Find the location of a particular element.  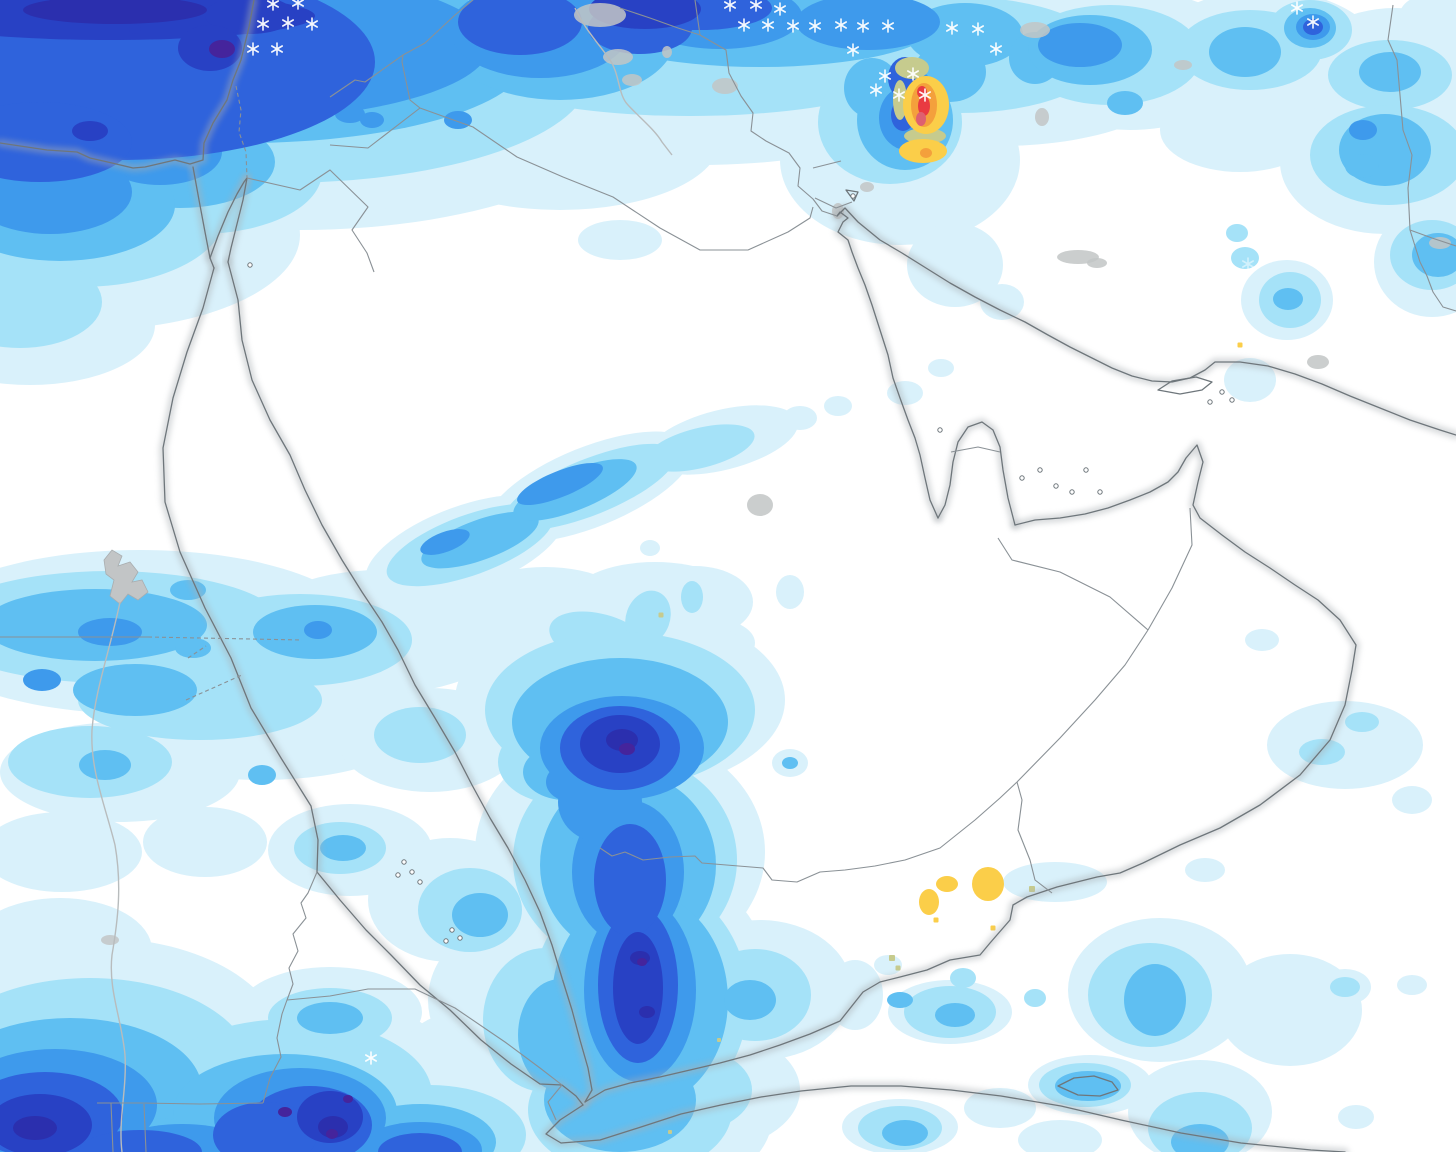

precip-blob-l7 is located at coordinates (35, 1128).